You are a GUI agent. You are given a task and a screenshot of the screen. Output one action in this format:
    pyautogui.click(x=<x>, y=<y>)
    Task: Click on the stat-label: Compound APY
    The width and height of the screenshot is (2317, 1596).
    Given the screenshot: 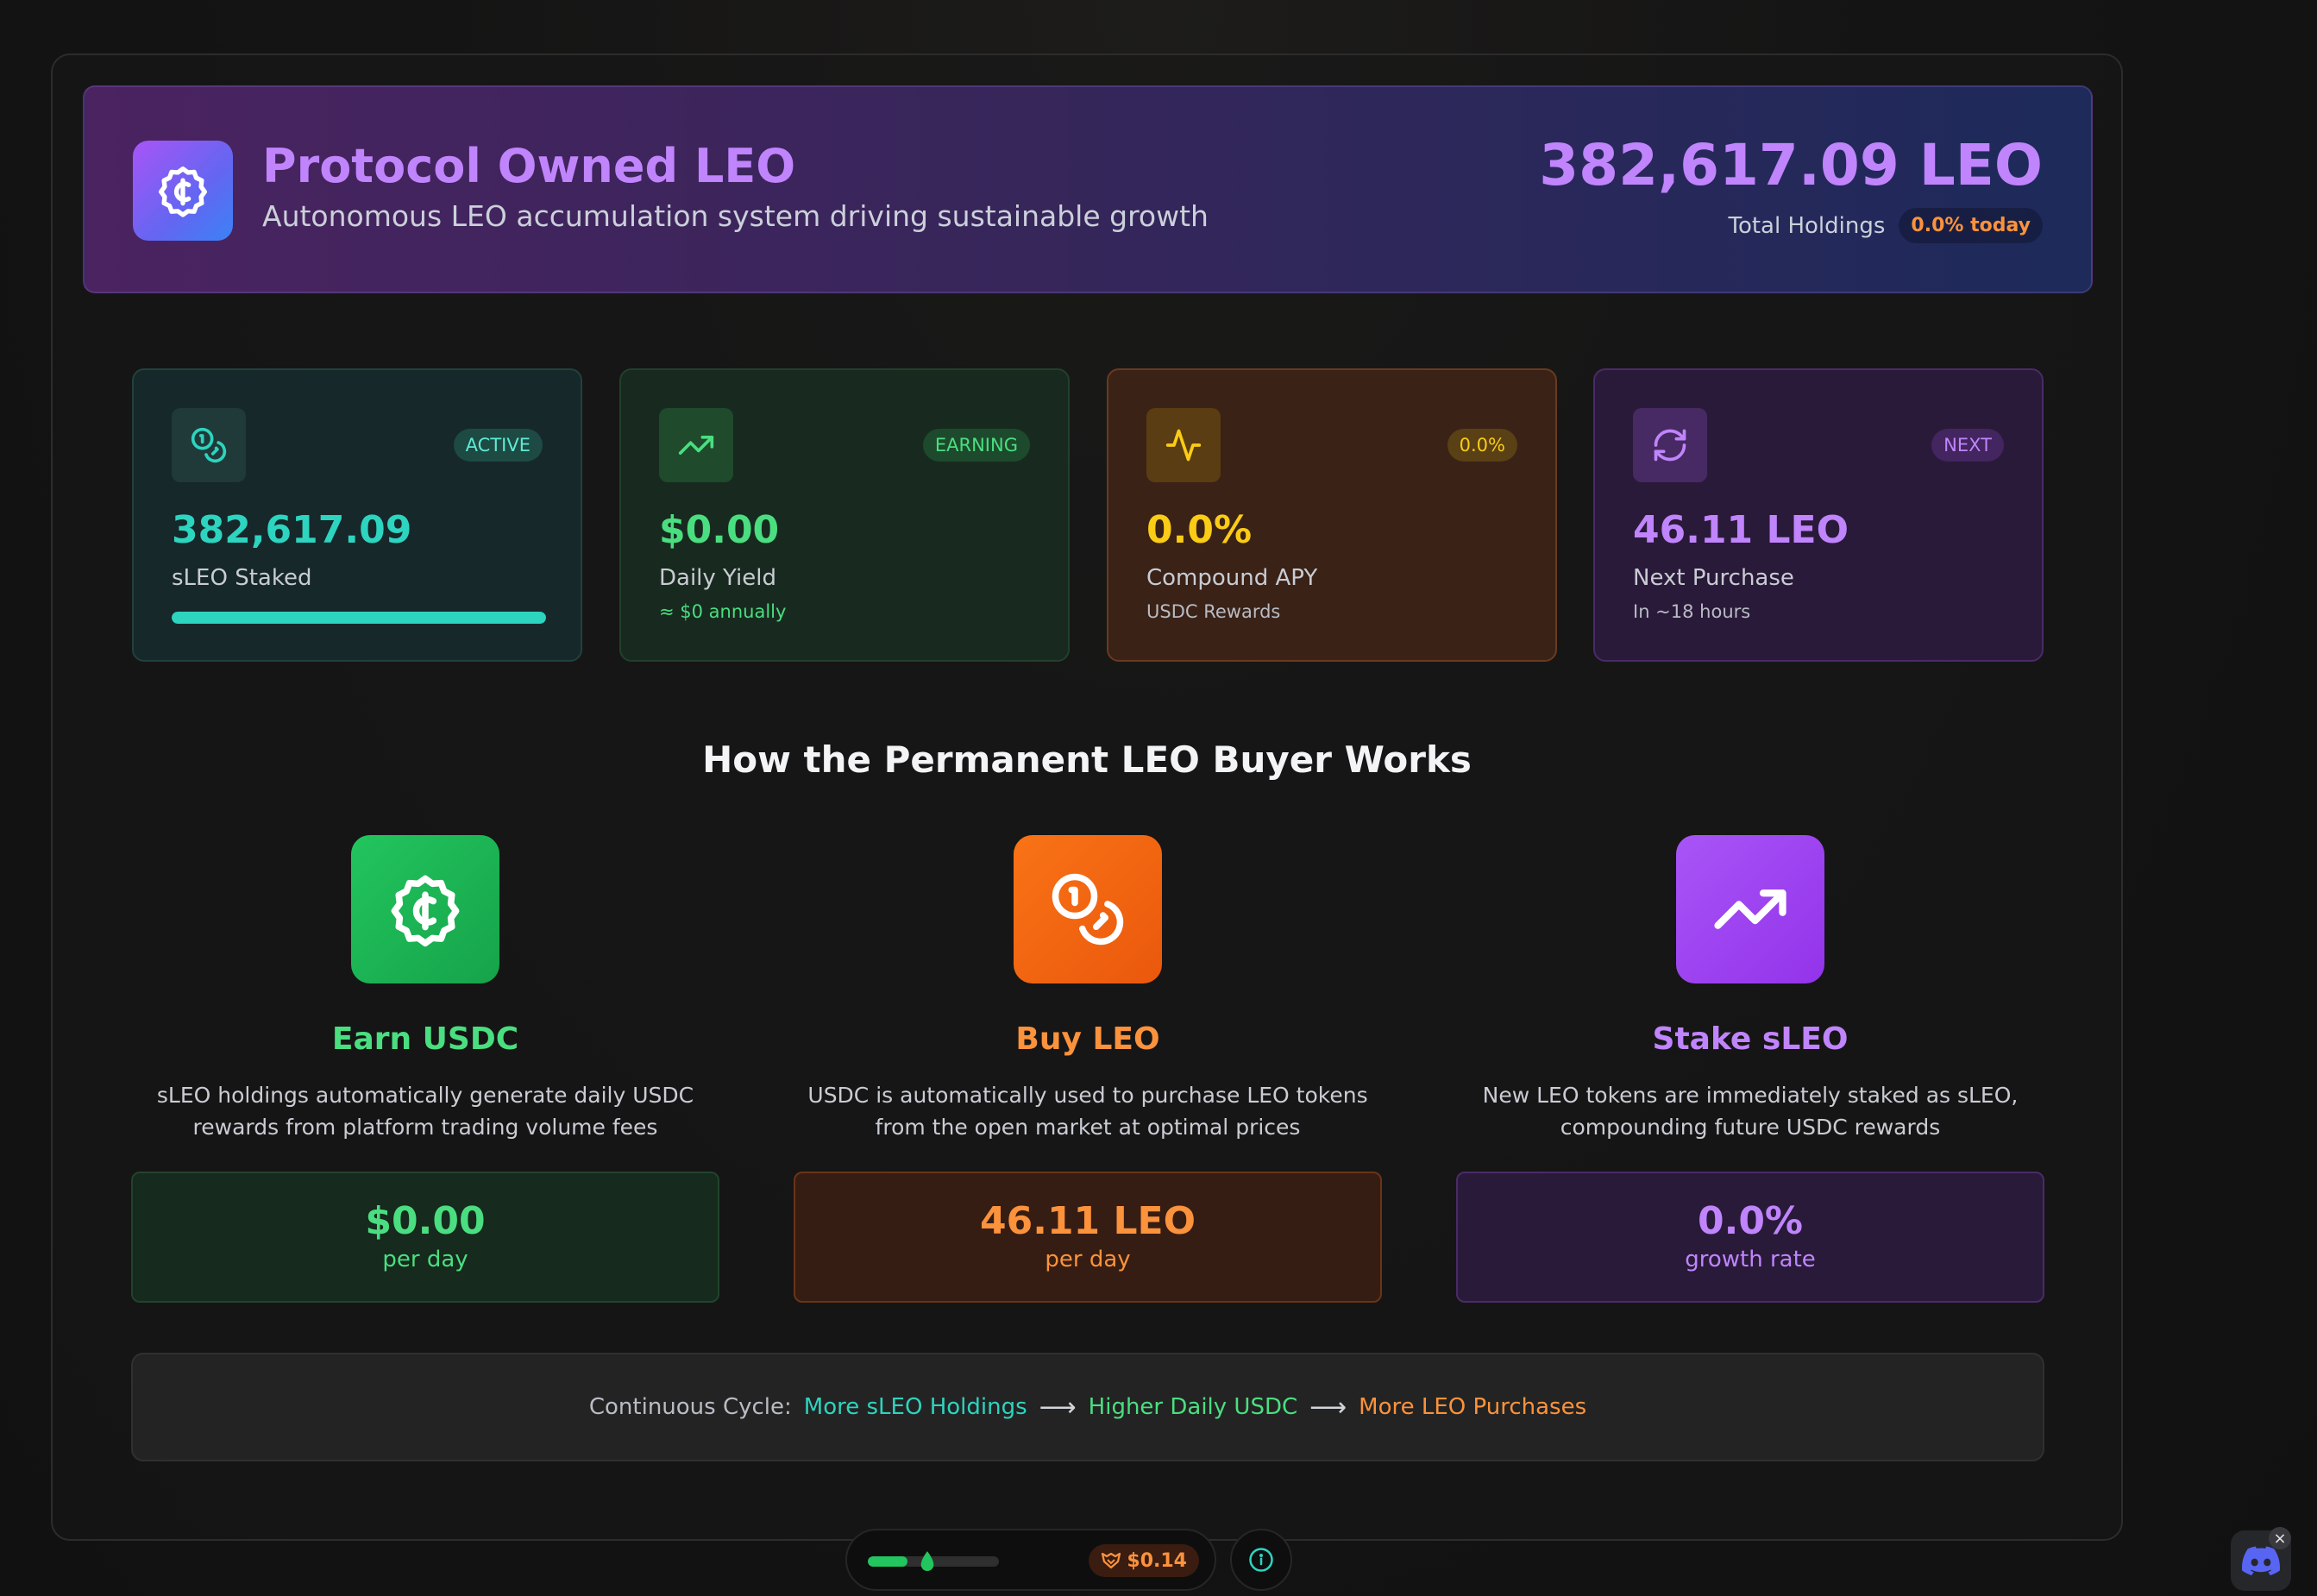 What is the action you would take?
    pyautogui.click(x=1232, y=578)
    